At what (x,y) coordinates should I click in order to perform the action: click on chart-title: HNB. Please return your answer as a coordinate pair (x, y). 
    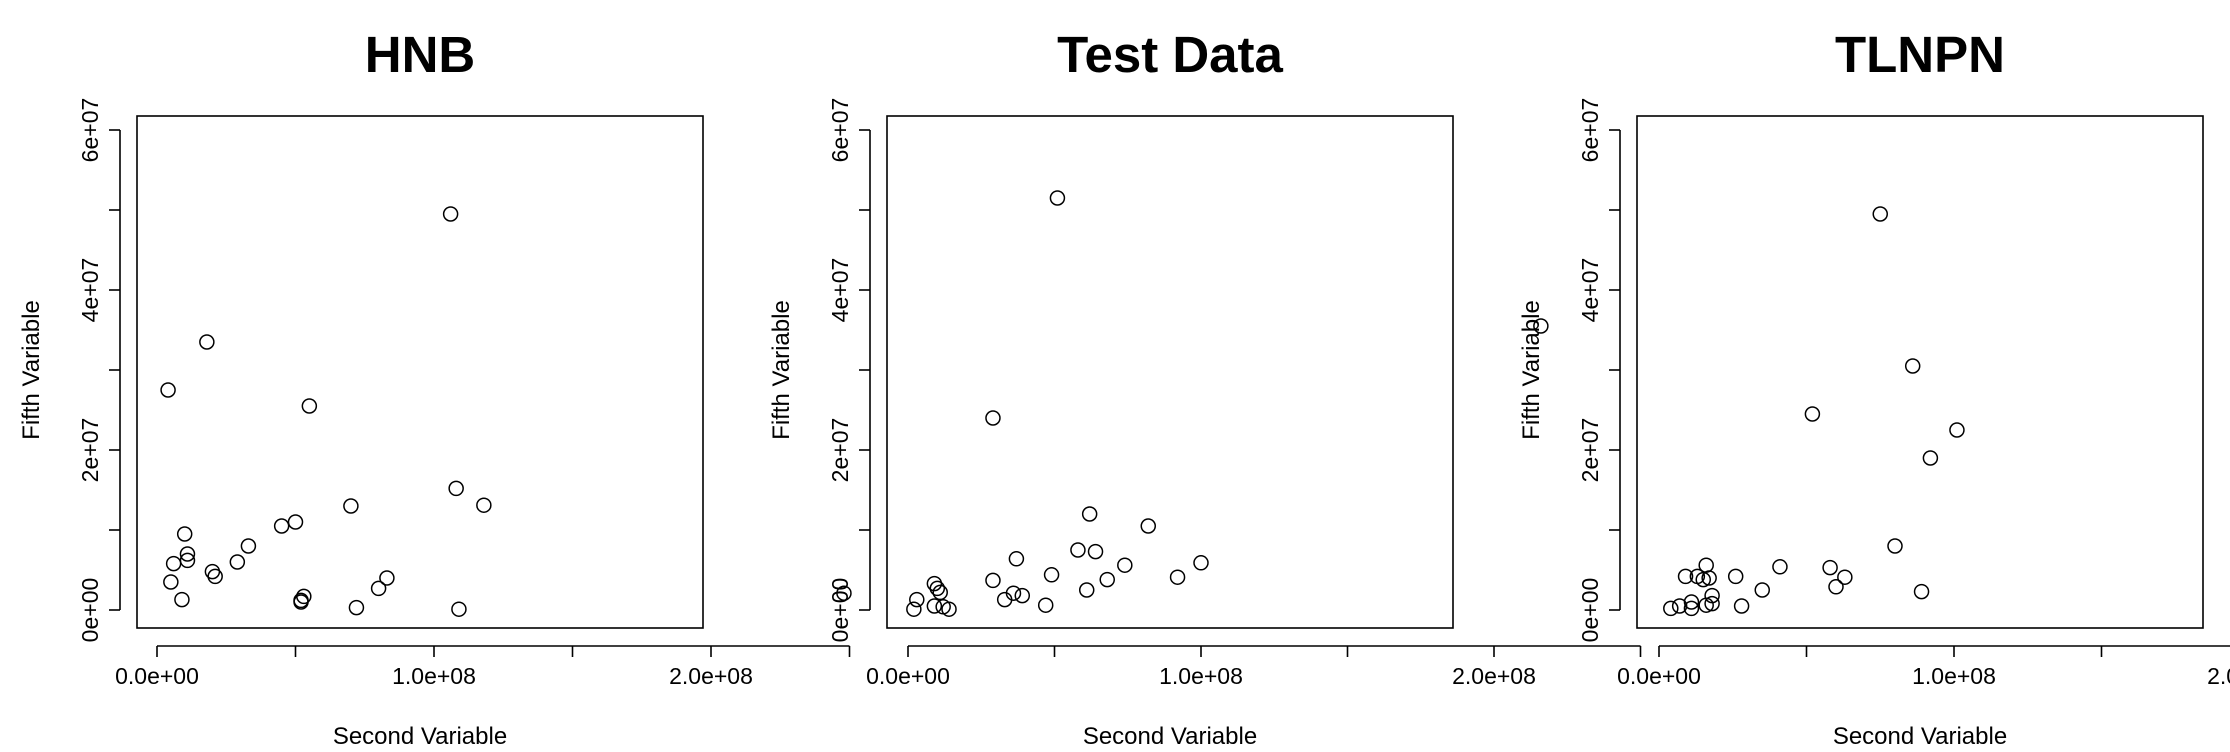
    Looking at the image, I should click on (420, 54).